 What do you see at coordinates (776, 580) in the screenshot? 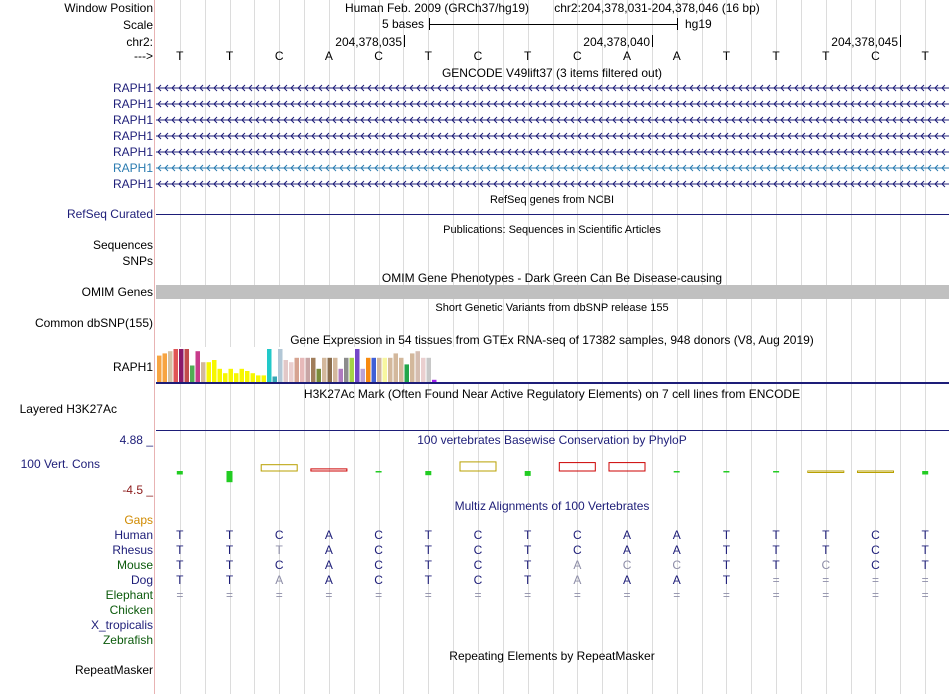
I see `alignment-base: =` at bounding box center [776, 580].